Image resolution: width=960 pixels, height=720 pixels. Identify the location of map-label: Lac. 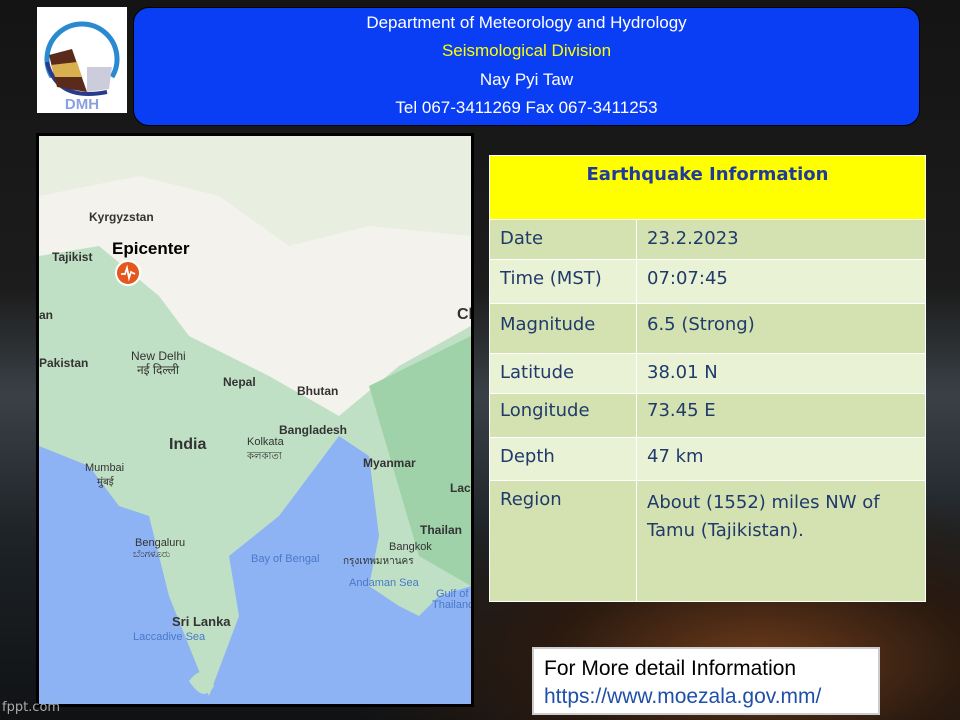
(460, 488).